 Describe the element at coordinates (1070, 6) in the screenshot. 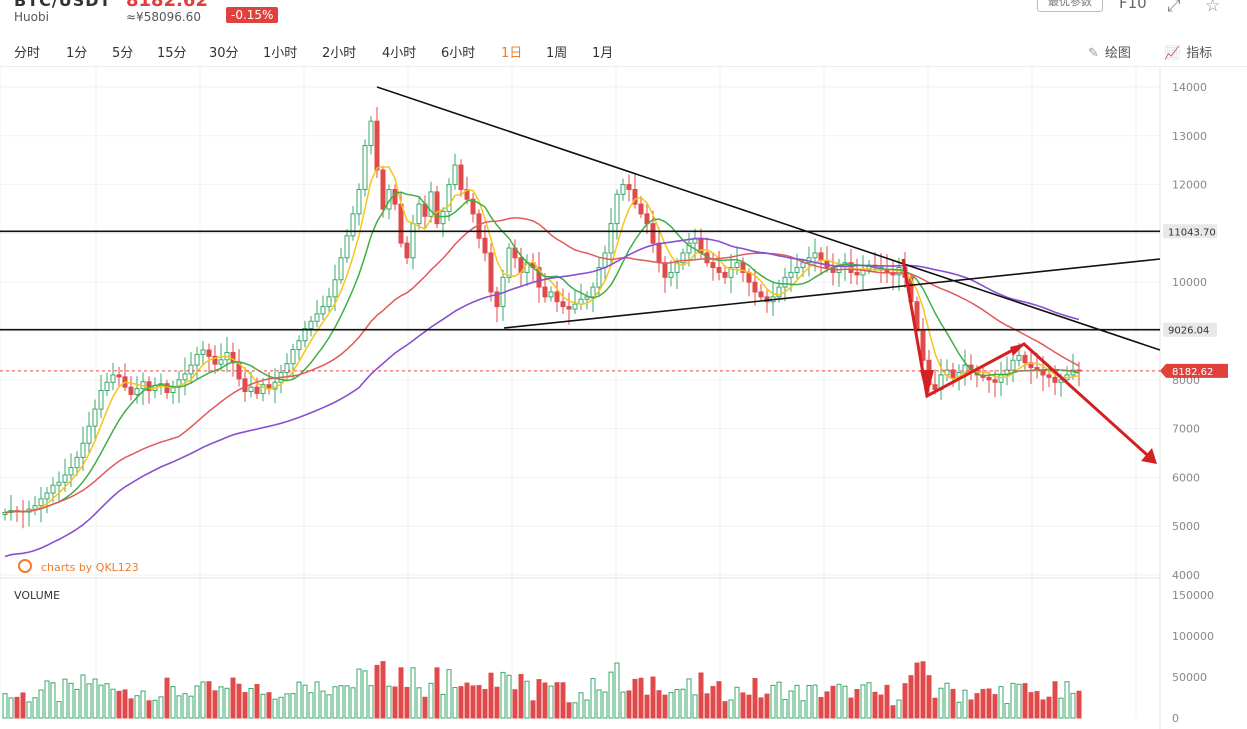

I see `optimal-params-button: 最优参数` at that location.